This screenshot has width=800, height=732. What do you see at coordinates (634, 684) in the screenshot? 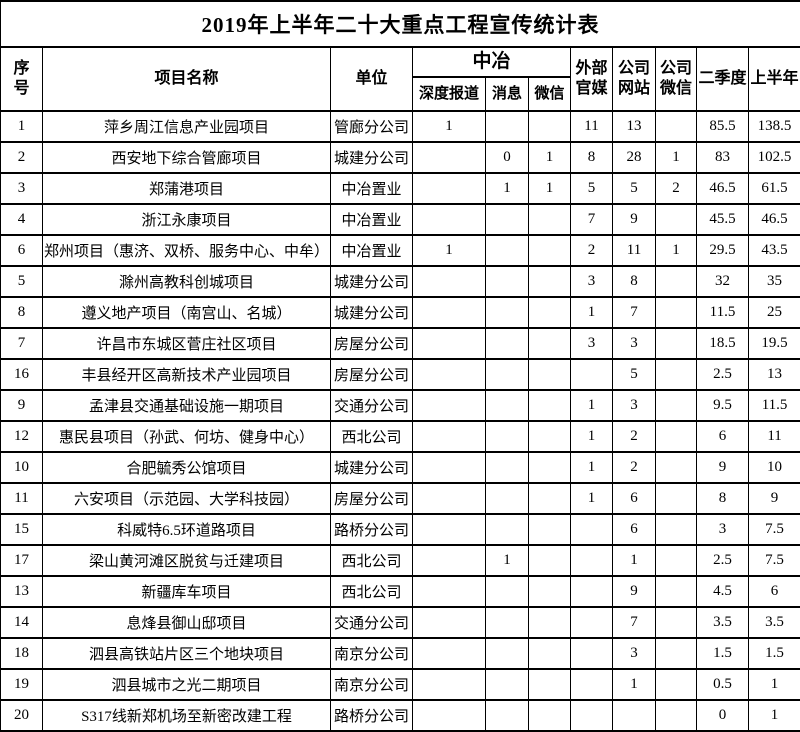
I see `cell-company-site: 1` at bounding box center [634, 684].